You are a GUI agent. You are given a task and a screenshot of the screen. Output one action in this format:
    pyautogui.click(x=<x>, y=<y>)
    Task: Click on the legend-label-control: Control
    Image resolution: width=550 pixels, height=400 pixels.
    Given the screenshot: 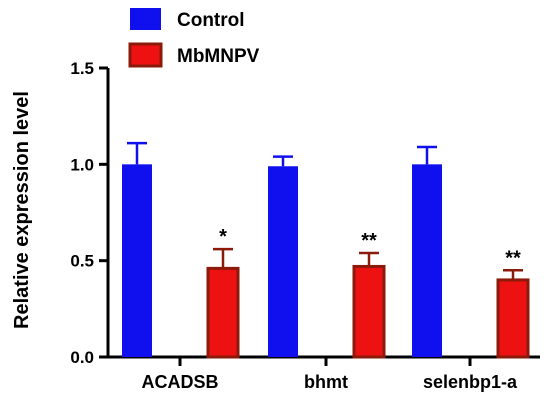 What is the action you would take?
    pyautogui.click(x=211, y=20)
    